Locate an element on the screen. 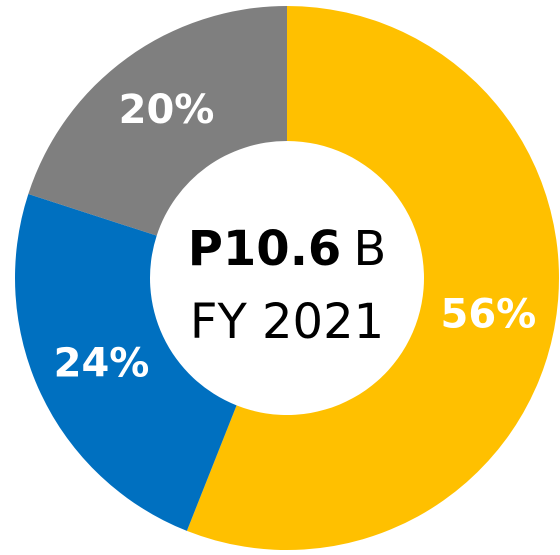 The width and height of the screenshot is (560, 555). value-label: 24% is located at coordinates (102, 363).